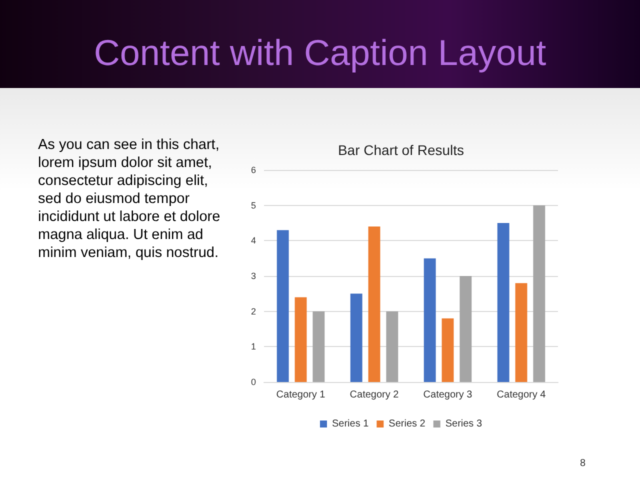  What do you see at coordinates (521, 395) in the screenshot?
I see `x-tick-label: Category 4` at bounding box center [521, 395].